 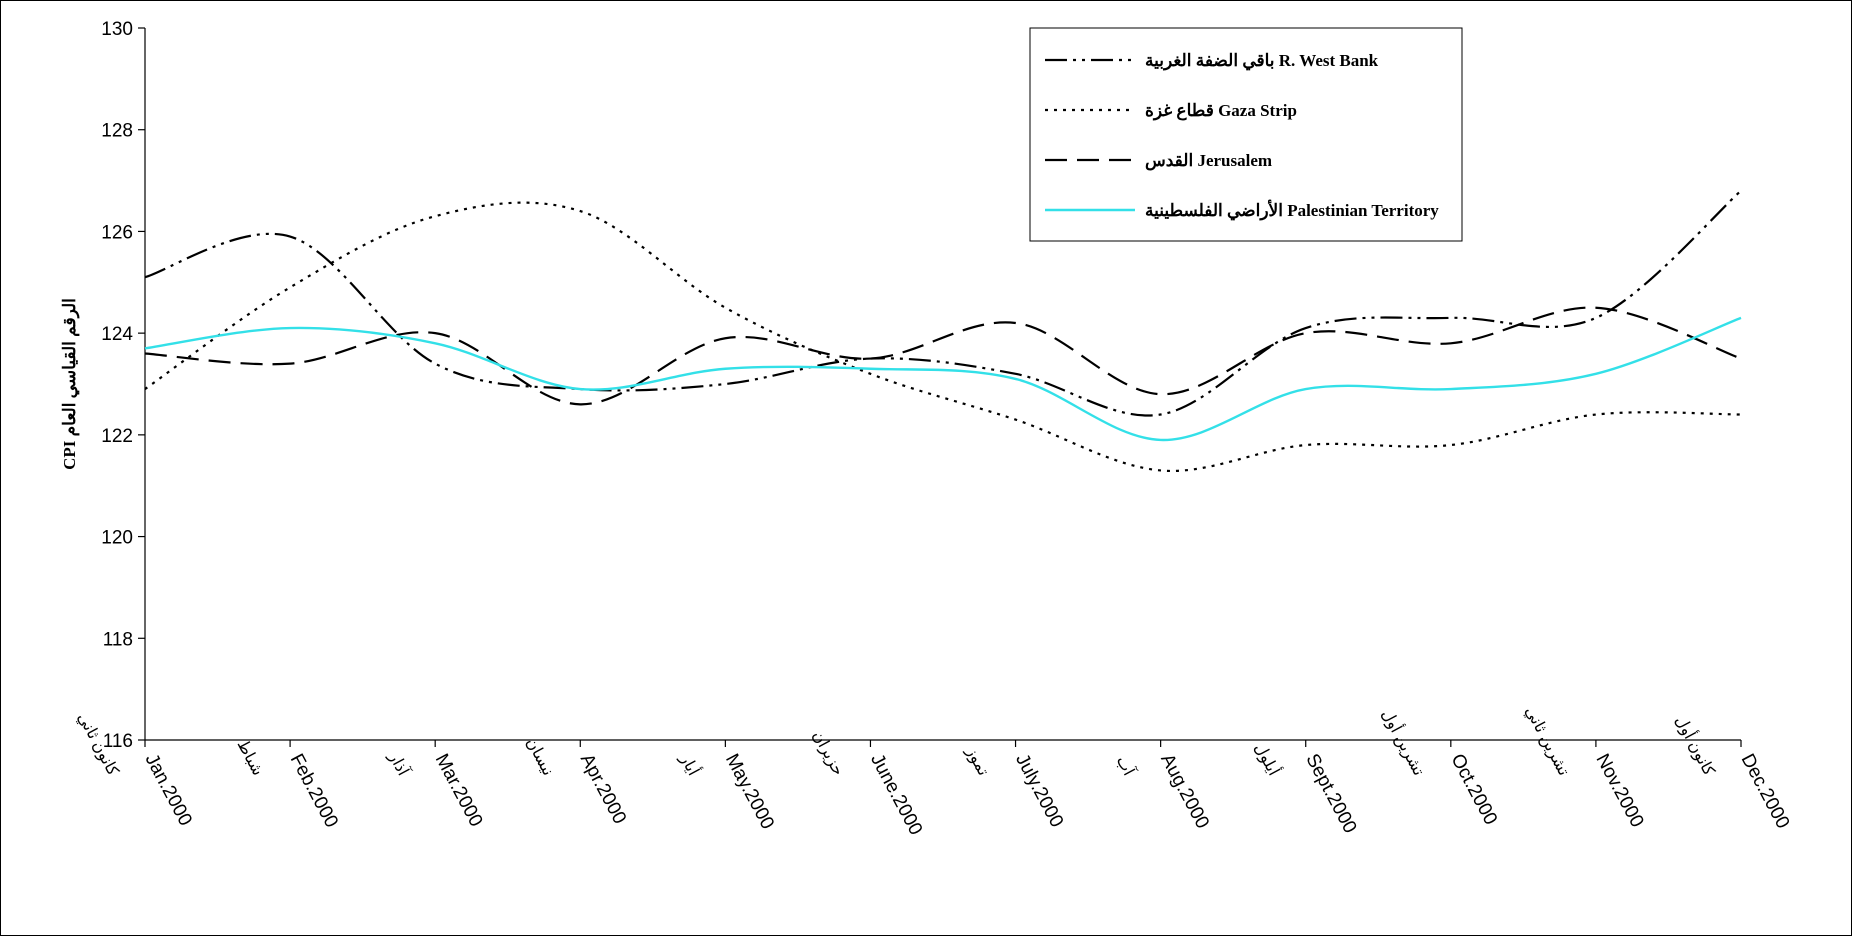 I want to click on x-tick-label: Apr.2000 نيسان, so click(x=577, y=780).